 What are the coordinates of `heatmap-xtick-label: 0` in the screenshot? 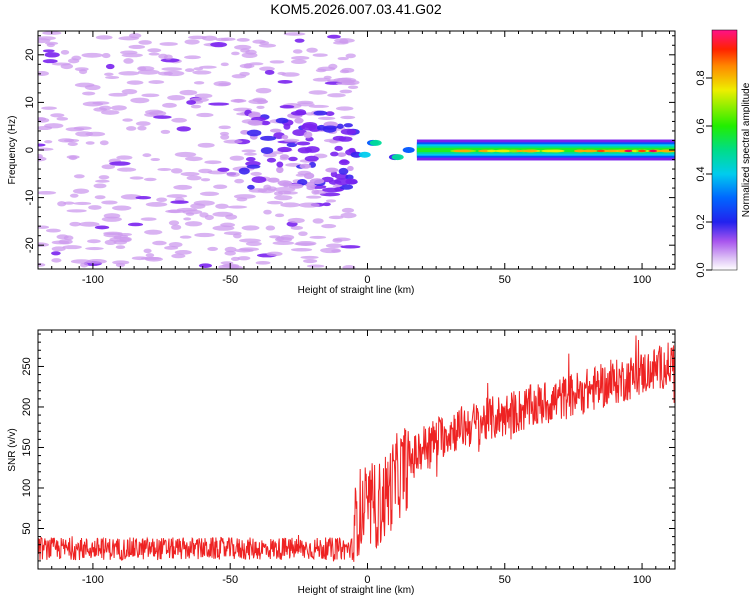 It's located at (367, 280).